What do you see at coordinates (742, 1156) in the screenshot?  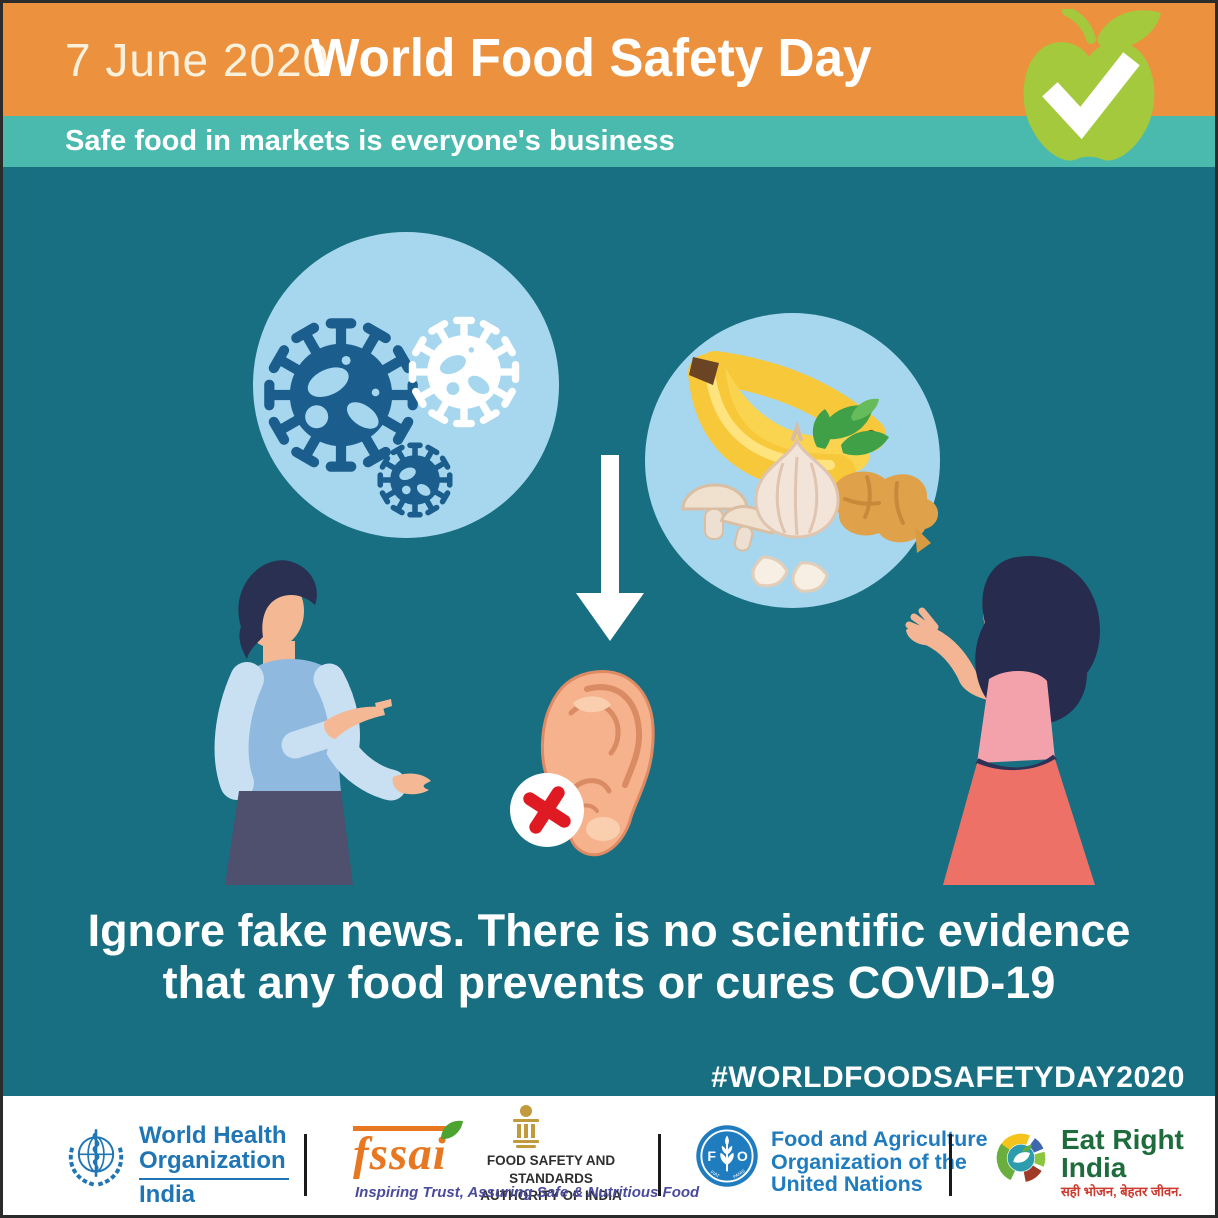 I see `fao-letter-o: O` at bounding box center [742, 1156].